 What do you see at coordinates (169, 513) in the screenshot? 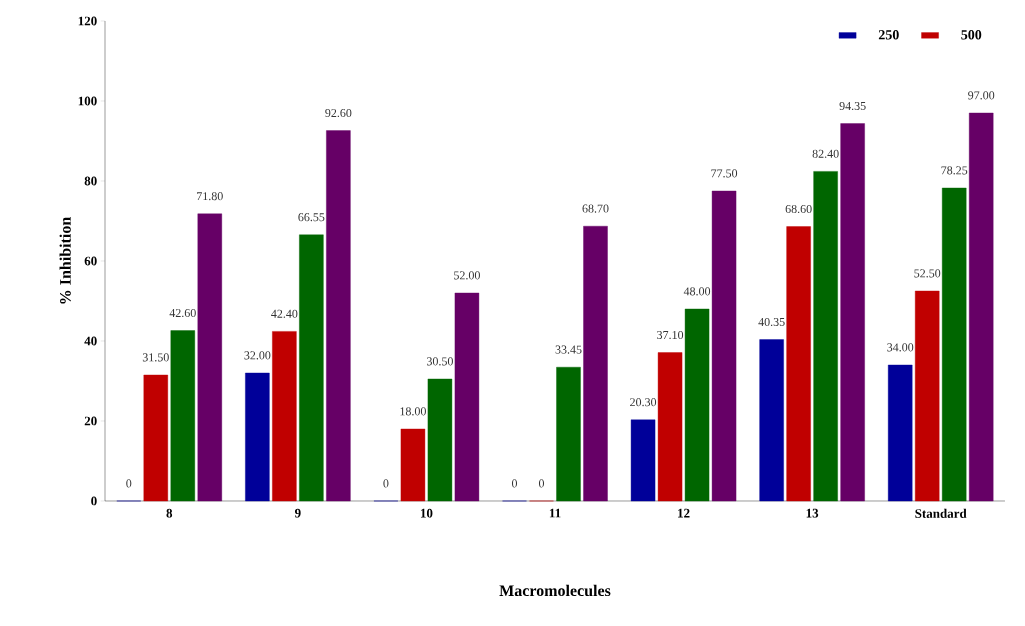
I see `x-tick-label: 8` at bounding box center [169, 513].